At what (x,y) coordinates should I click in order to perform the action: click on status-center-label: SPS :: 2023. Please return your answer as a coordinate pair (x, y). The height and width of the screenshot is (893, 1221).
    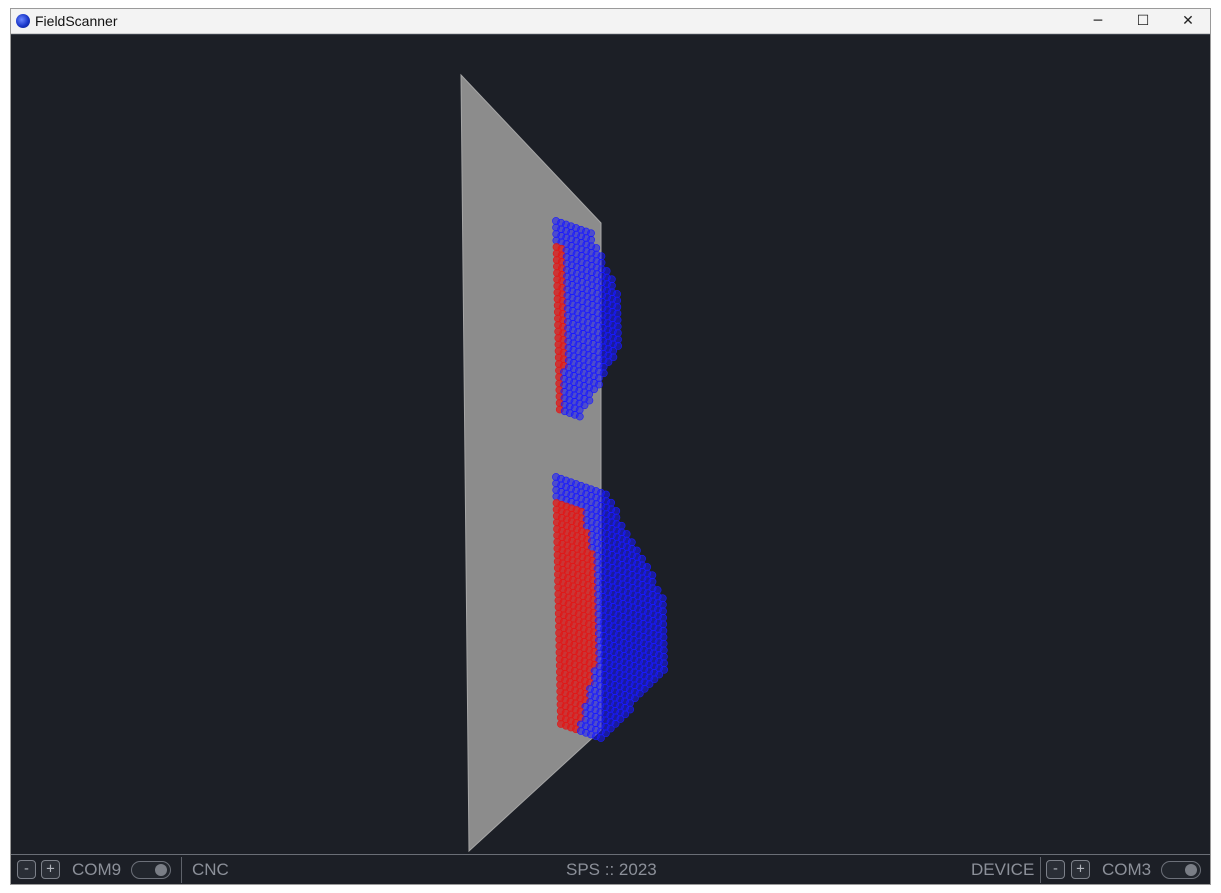
    Looking at the image, I should click on (611, 869).